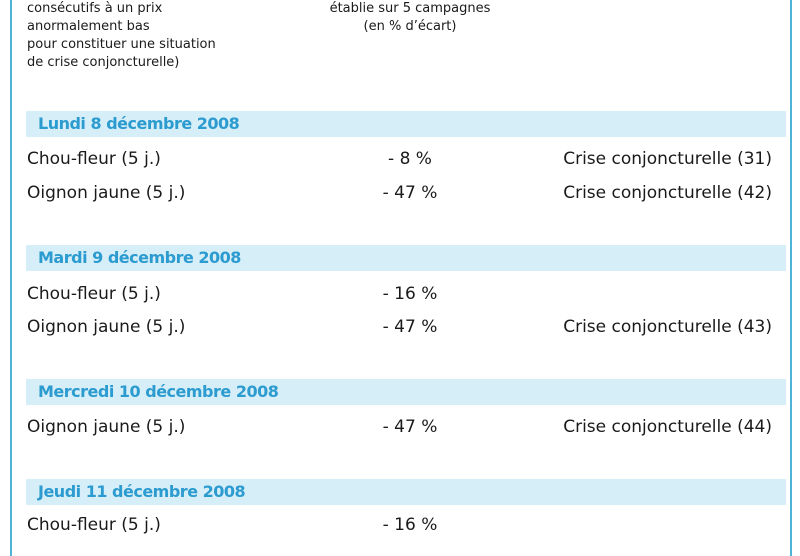 The height and width of the screenshot is (556, 800). I want to click on section-date-band: Jeudi 11 décembre 2008, so click(406, 492).